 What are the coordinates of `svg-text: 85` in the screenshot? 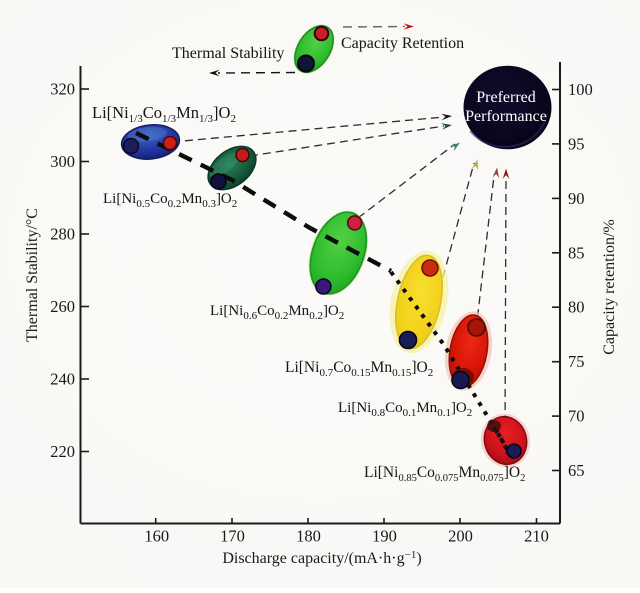 It's located at (576, 252).